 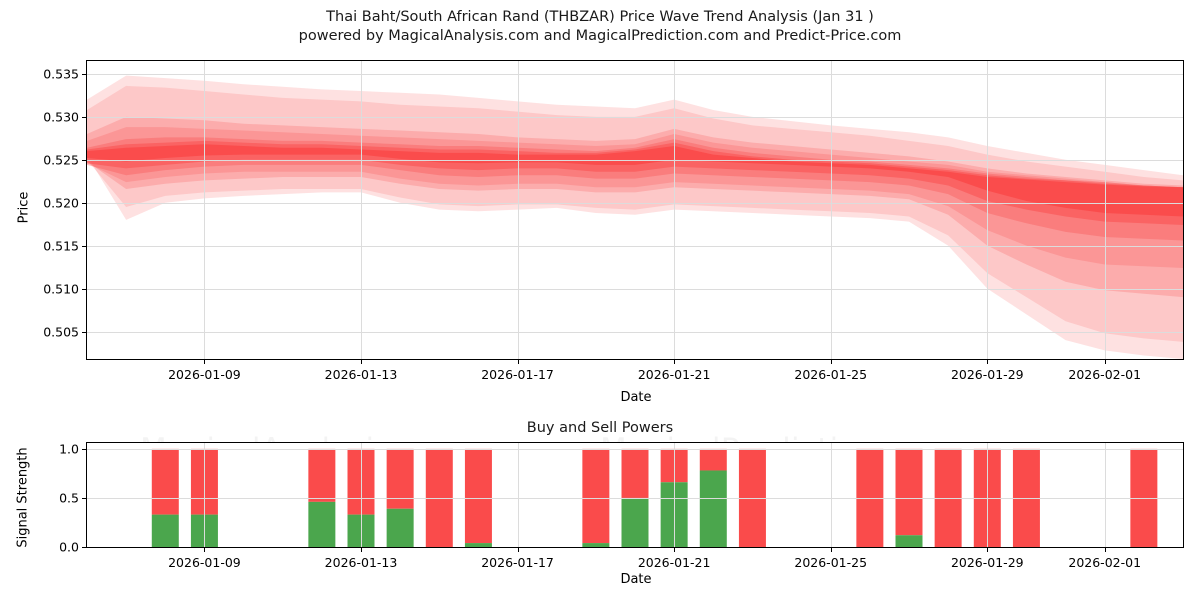 What do you see at coordinates (987, 374) in the screenshot?
I see `price-x-tick-label: 2026-01-29` at bounding box center [987, 374].